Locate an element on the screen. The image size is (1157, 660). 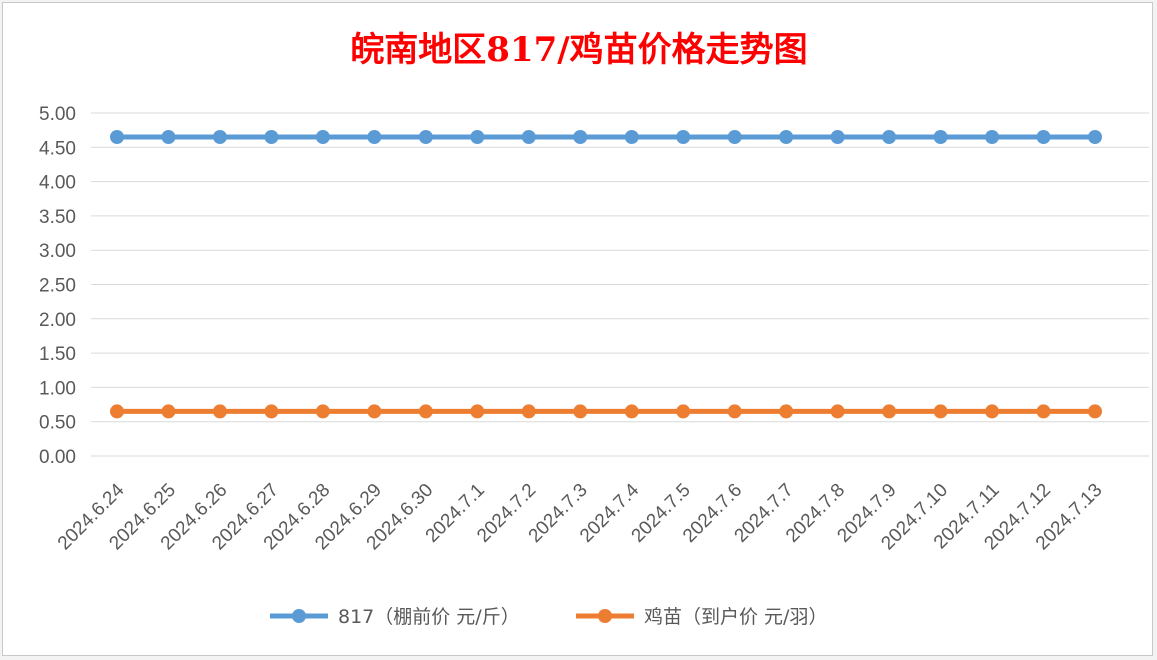
y-tick-label: 0.00 is located at coordinates (57, 457).